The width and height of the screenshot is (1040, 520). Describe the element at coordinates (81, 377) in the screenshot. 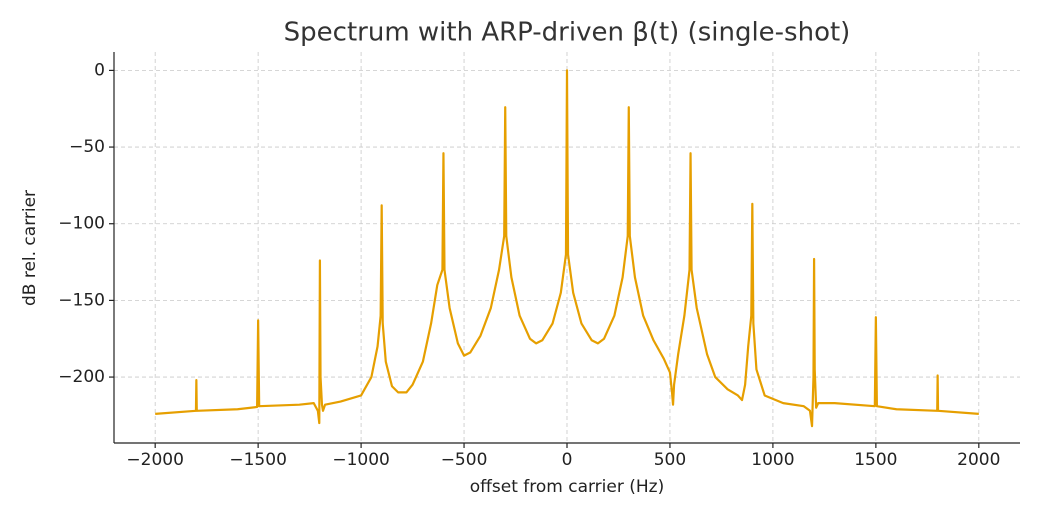

I see `y-tick-label: −200` at that location.